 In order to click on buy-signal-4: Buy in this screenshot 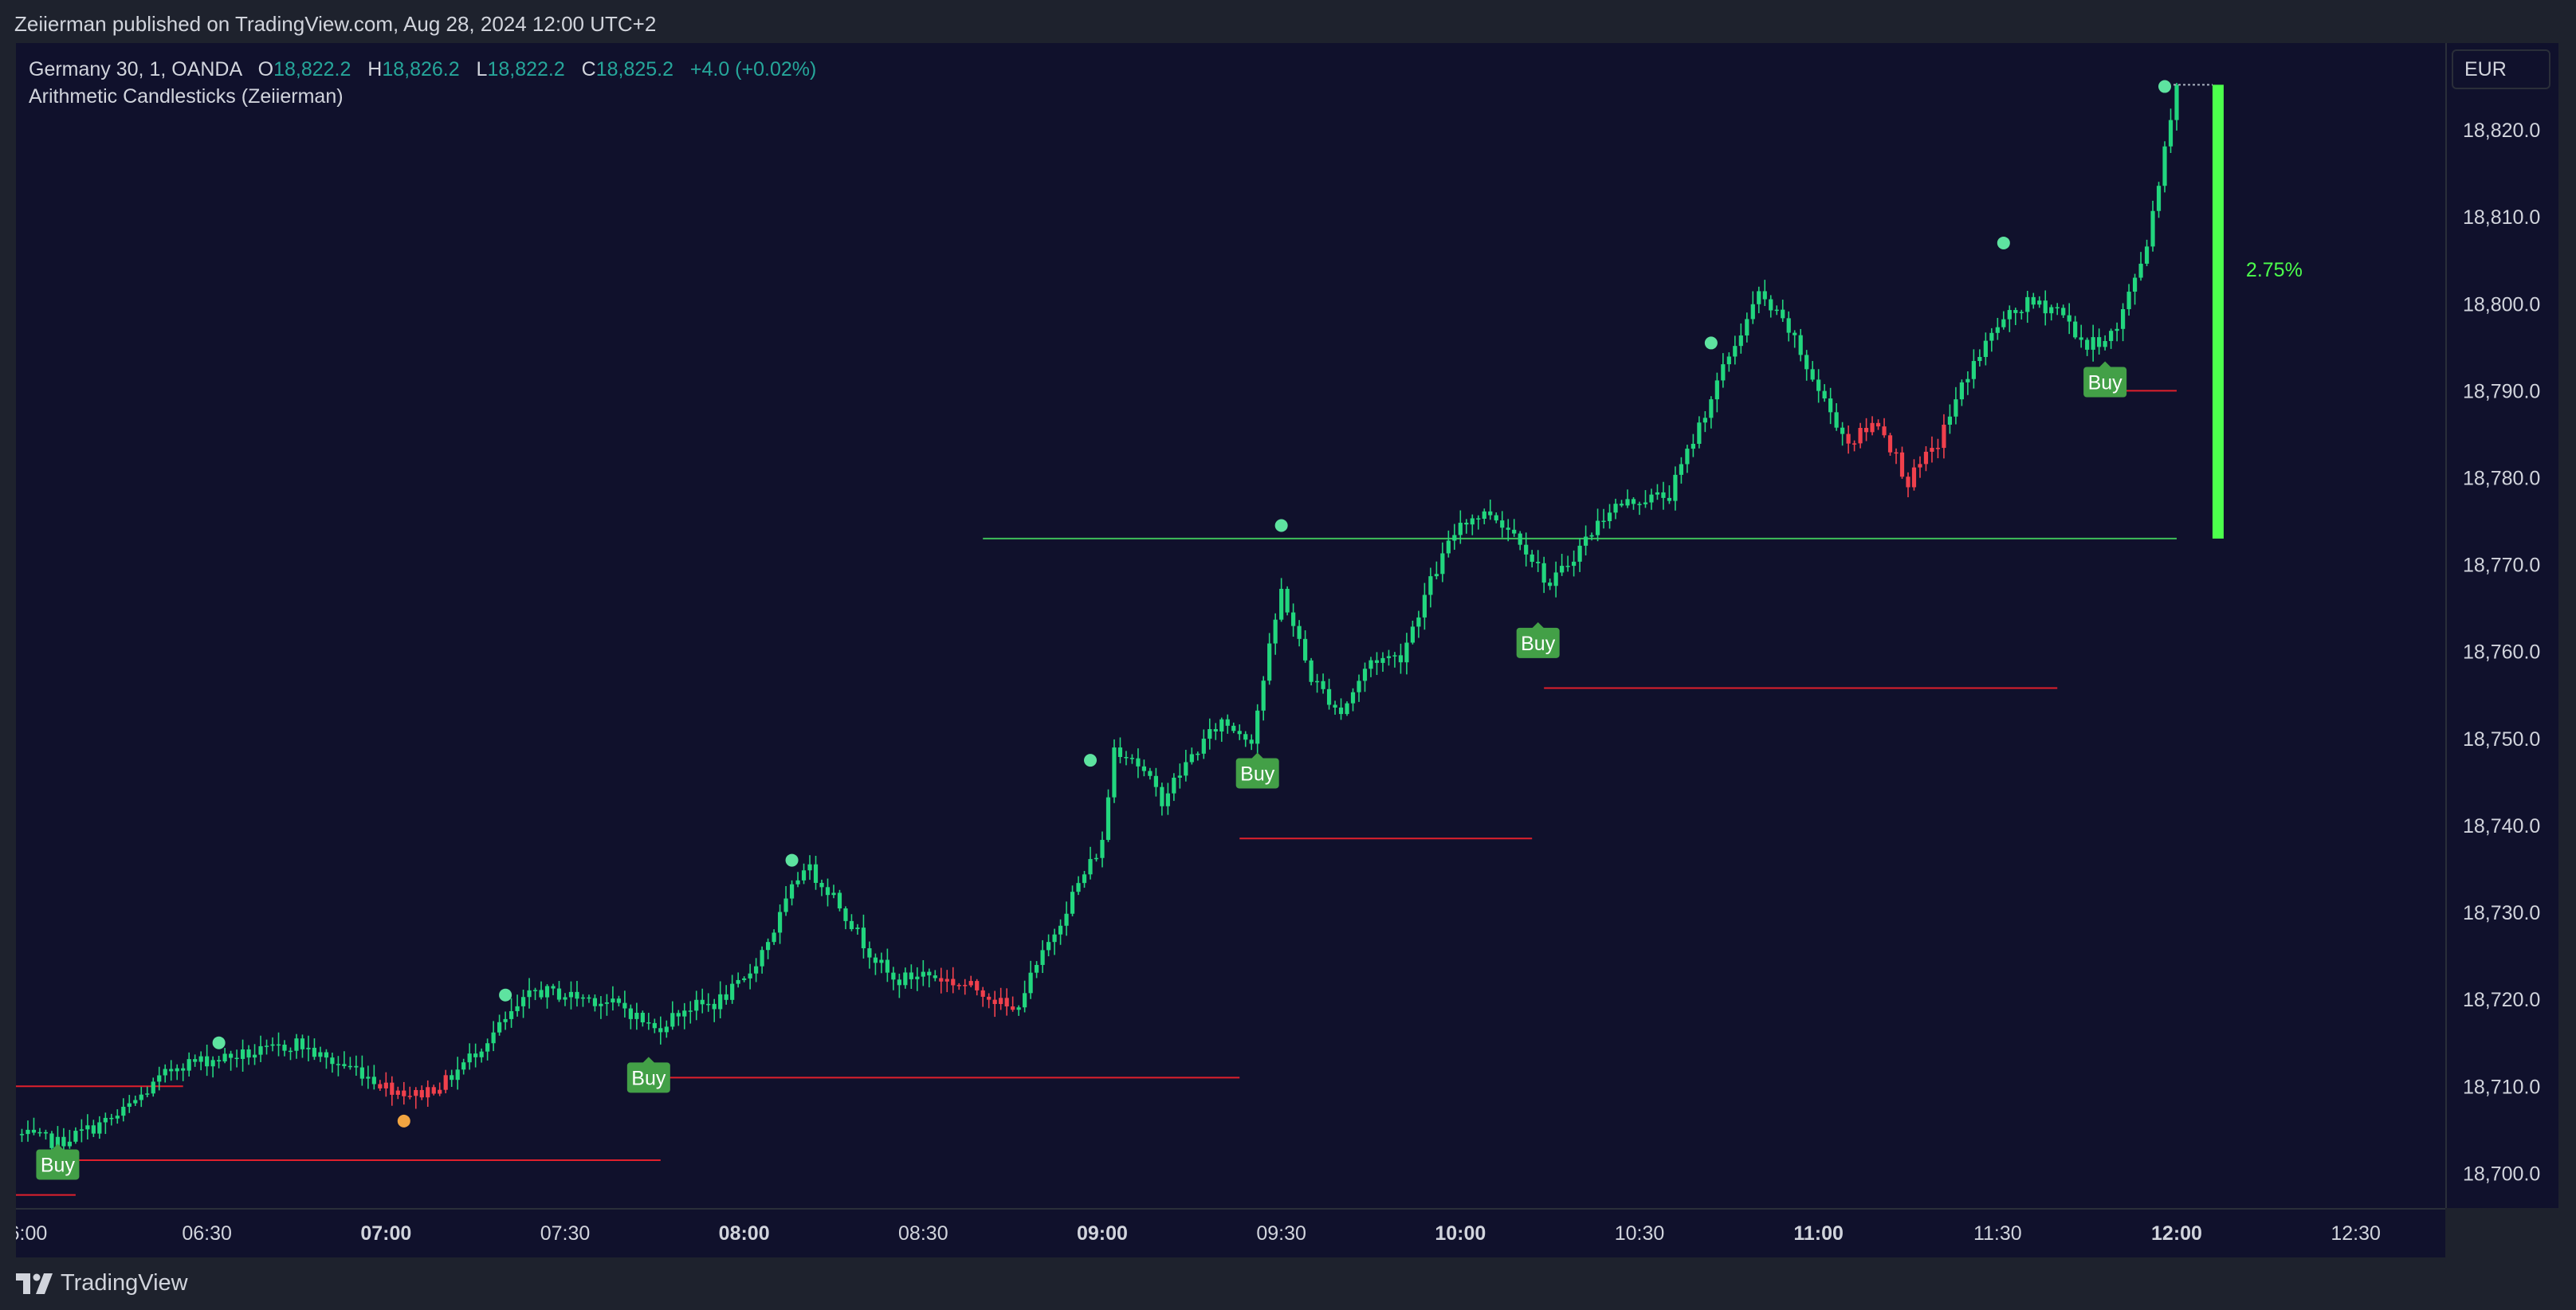, I will do `click(2105, 379)`.